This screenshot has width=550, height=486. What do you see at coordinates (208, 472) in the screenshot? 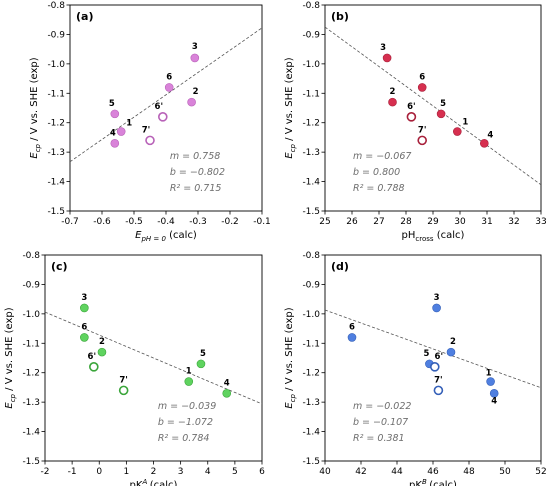
I see `x-tick-label: 4` at bounding box center [208, 472].